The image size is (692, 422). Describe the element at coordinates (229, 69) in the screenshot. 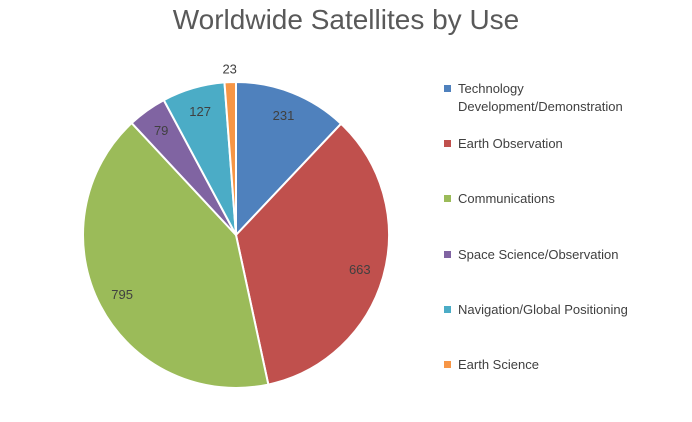

I see `data-label-earth-science: 23` at that location.